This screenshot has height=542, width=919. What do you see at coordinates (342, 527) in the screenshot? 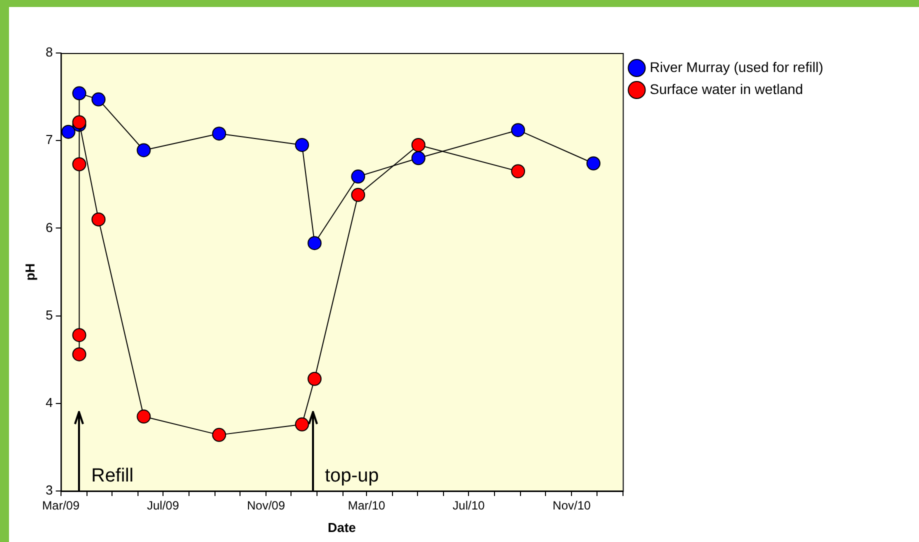
I see `x-axis-title: Date` at bounding box center [342, 527].